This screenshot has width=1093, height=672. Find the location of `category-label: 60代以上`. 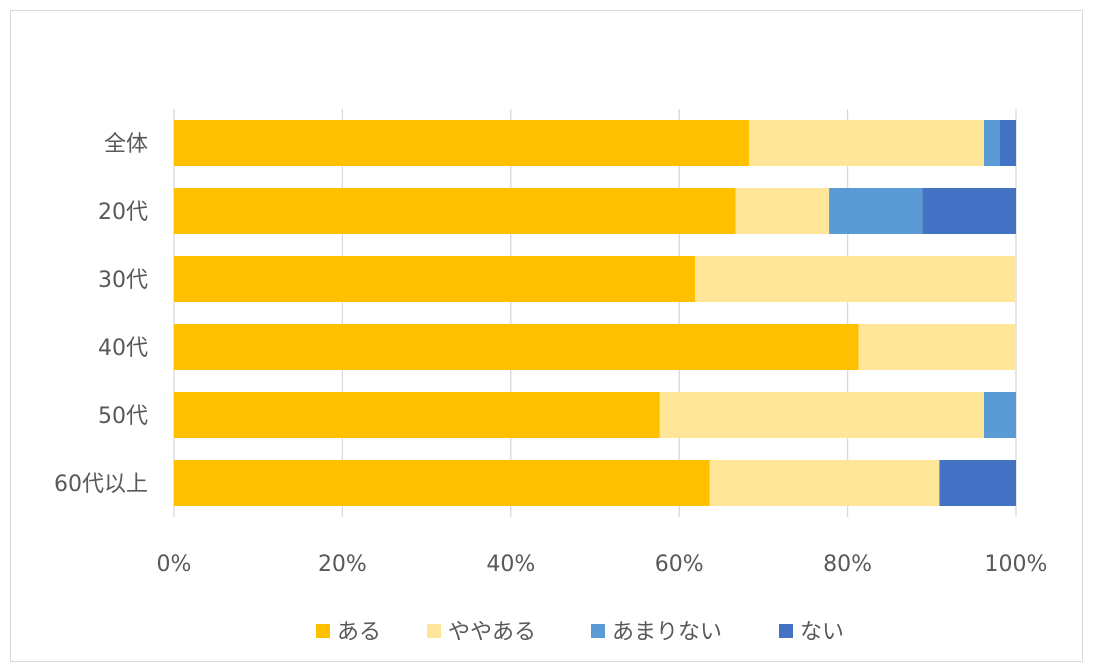

category-label: 60代以上 is located at coordinates (101, 484).